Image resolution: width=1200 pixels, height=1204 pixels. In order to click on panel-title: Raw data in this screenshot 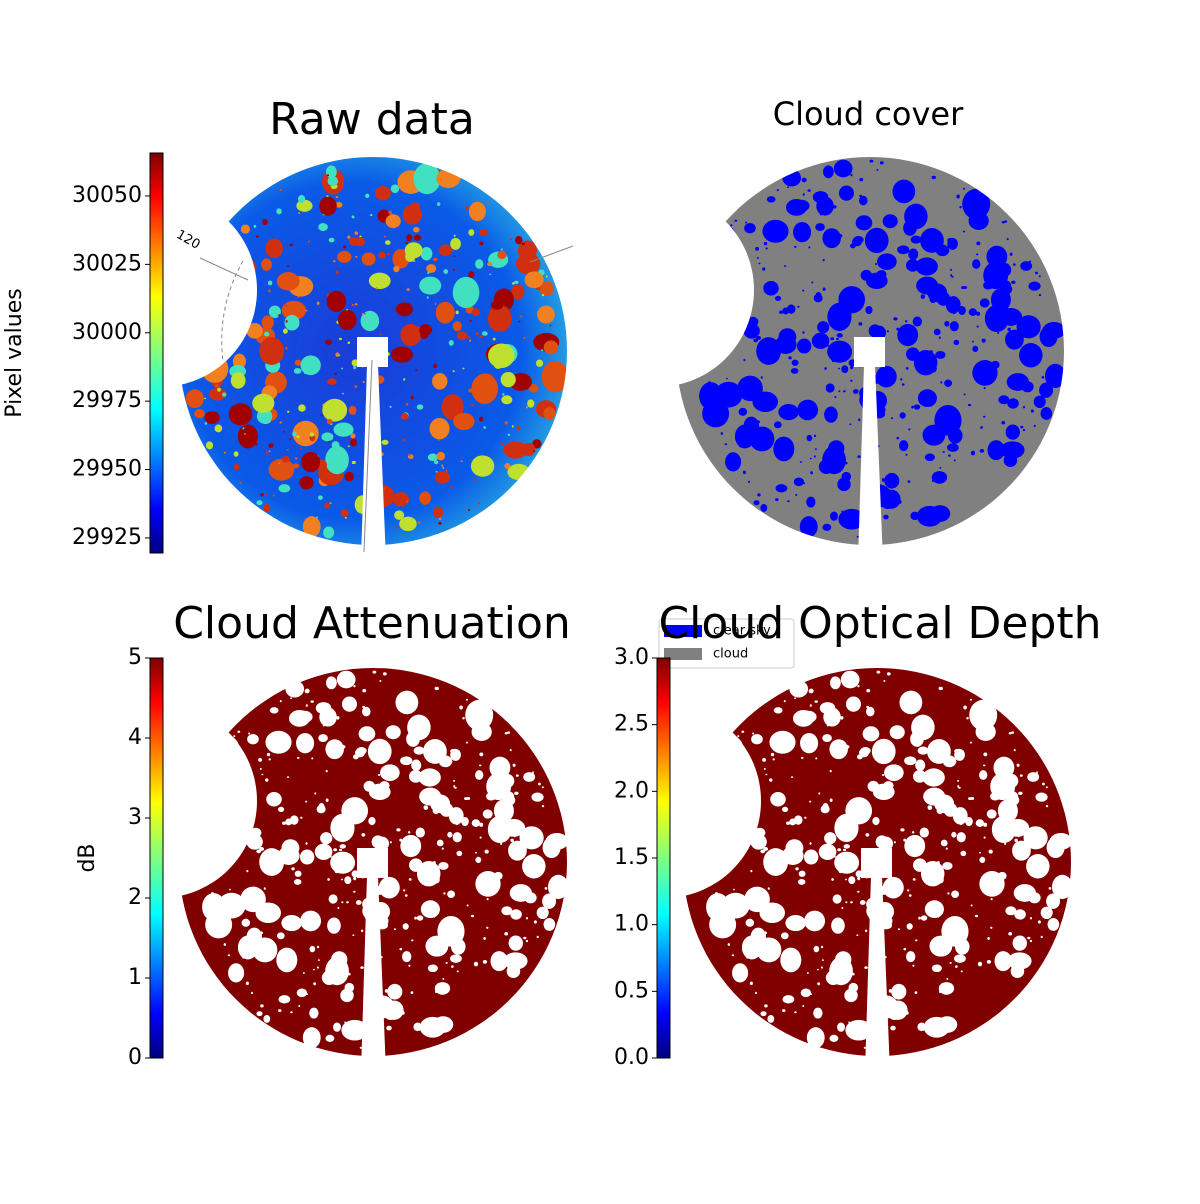, I will do `click(372, 119)`.